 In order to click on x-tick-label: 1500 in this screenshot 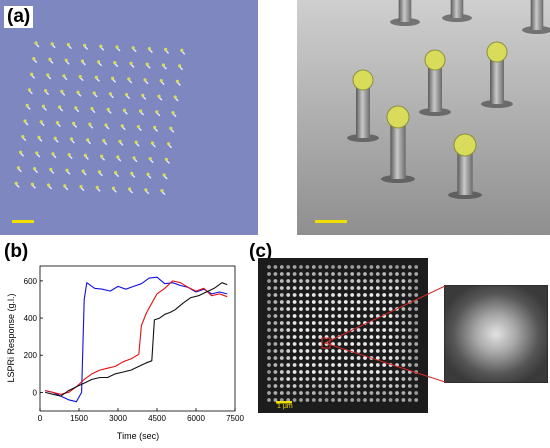, I will do `click(79, 418)`.